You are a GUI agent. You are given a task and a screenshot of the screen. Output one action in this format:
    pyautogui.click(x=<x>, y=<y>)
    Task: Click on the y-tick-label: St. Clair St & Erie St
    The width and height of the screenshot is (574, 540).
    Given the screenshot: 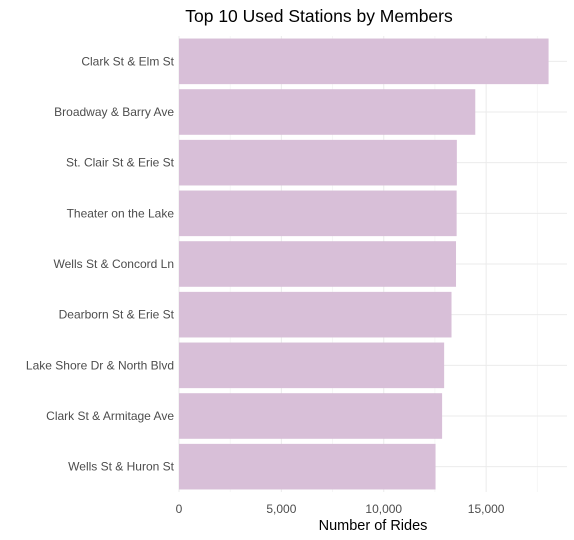 What is the action you would take?
    pyautogui.click(x=120, y=163)
    